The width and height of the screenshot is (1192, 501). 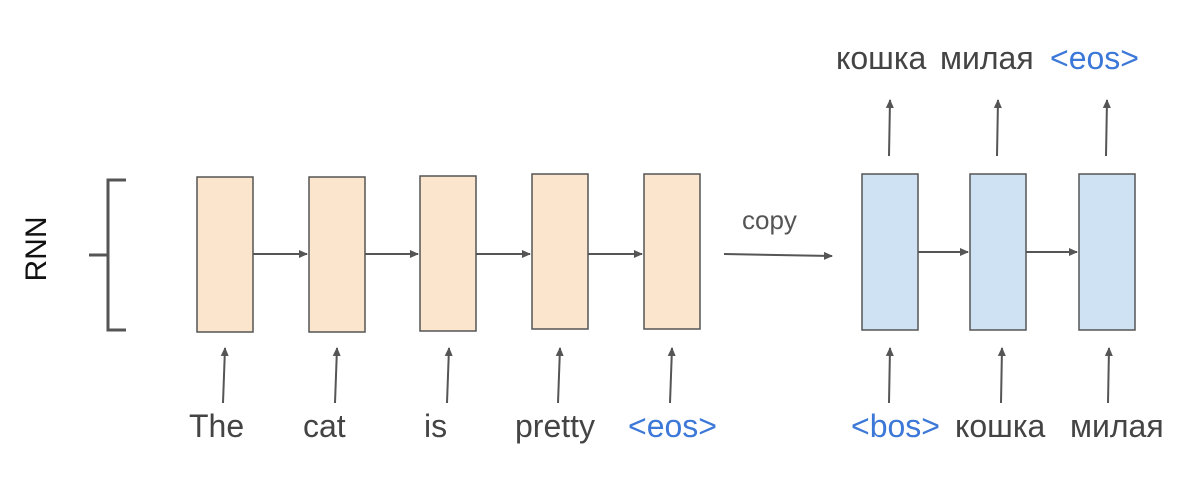 I want to click on decoder-input-token: милая, so click(x=1117, y=426).